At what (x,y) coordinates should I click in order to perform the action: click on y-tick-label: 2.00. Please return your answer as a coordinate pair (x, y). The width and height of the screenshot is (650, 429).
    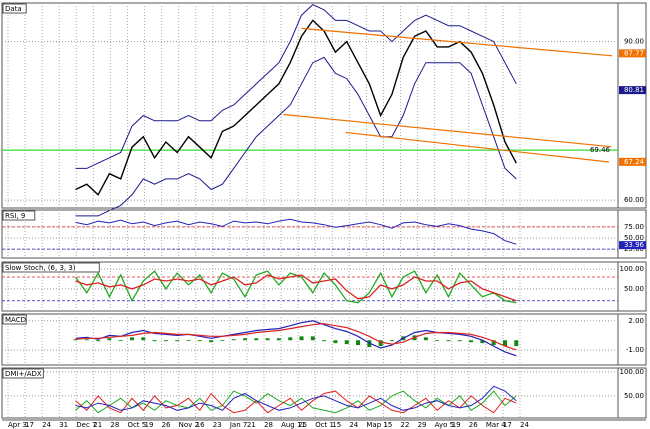
    Looking at the image, I should click on (636, 321).